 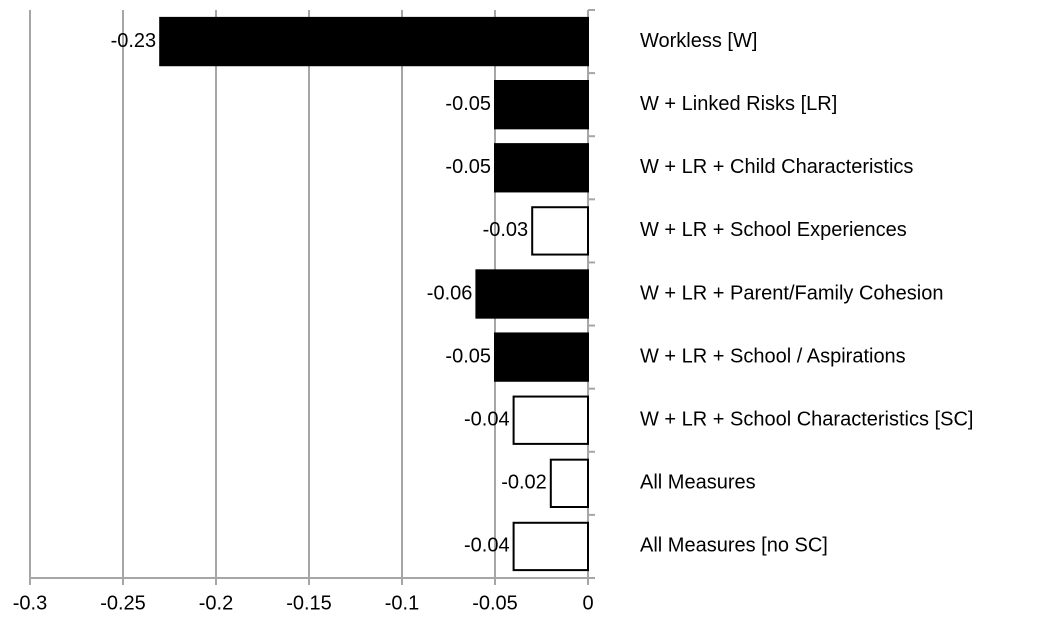 What do you see at coordinates (587, 603) in the screenshot?
I see `x-tick-label: 0` at bounding box center [587, 603].